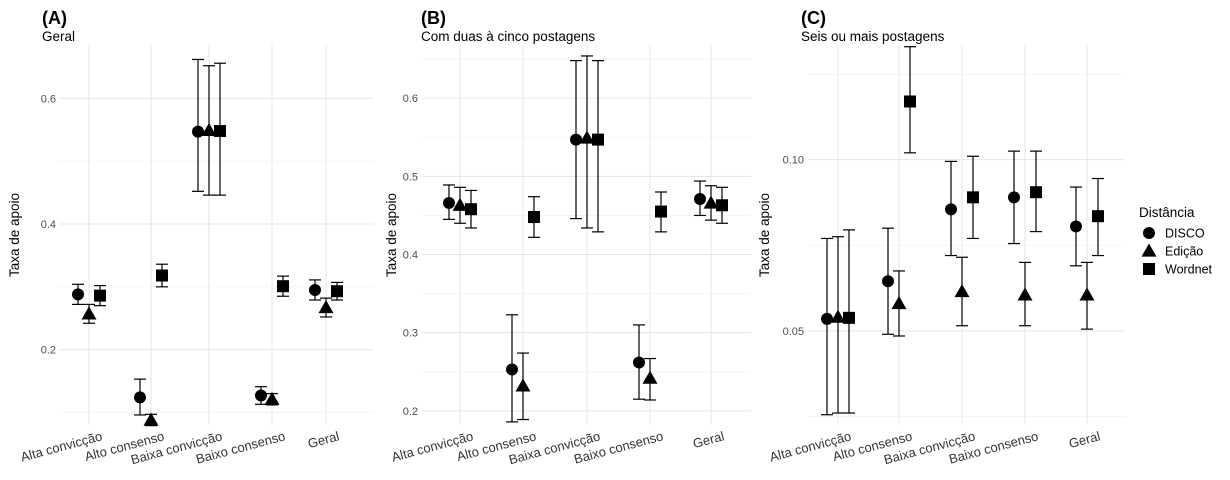 The height and width of the screenshot is (480, 1230). I want to click on y-tick-label: 0.05, so click(793, 332).